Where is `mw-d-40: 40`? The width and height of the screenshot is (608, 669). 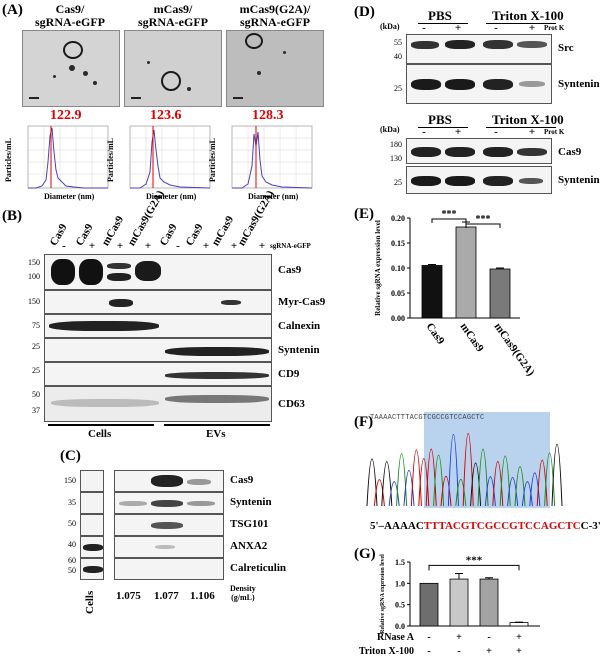
mw-d-40: 40 is located at coordinates (398, 56).